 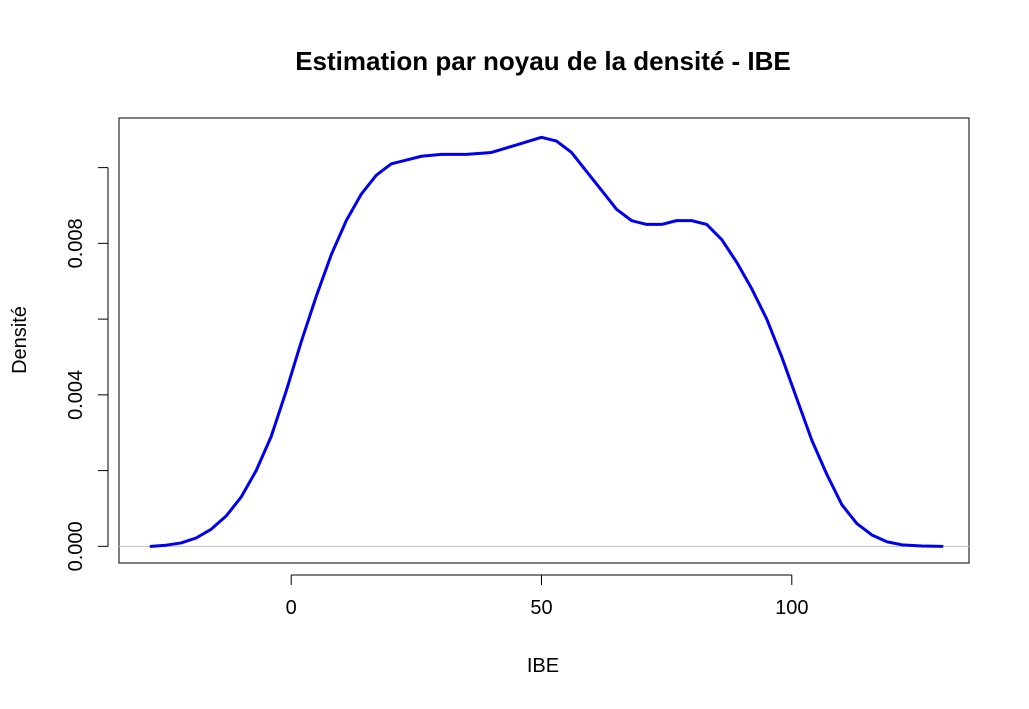 I want to click on x-axis: 0 50 100, so click(x=547, y=596).